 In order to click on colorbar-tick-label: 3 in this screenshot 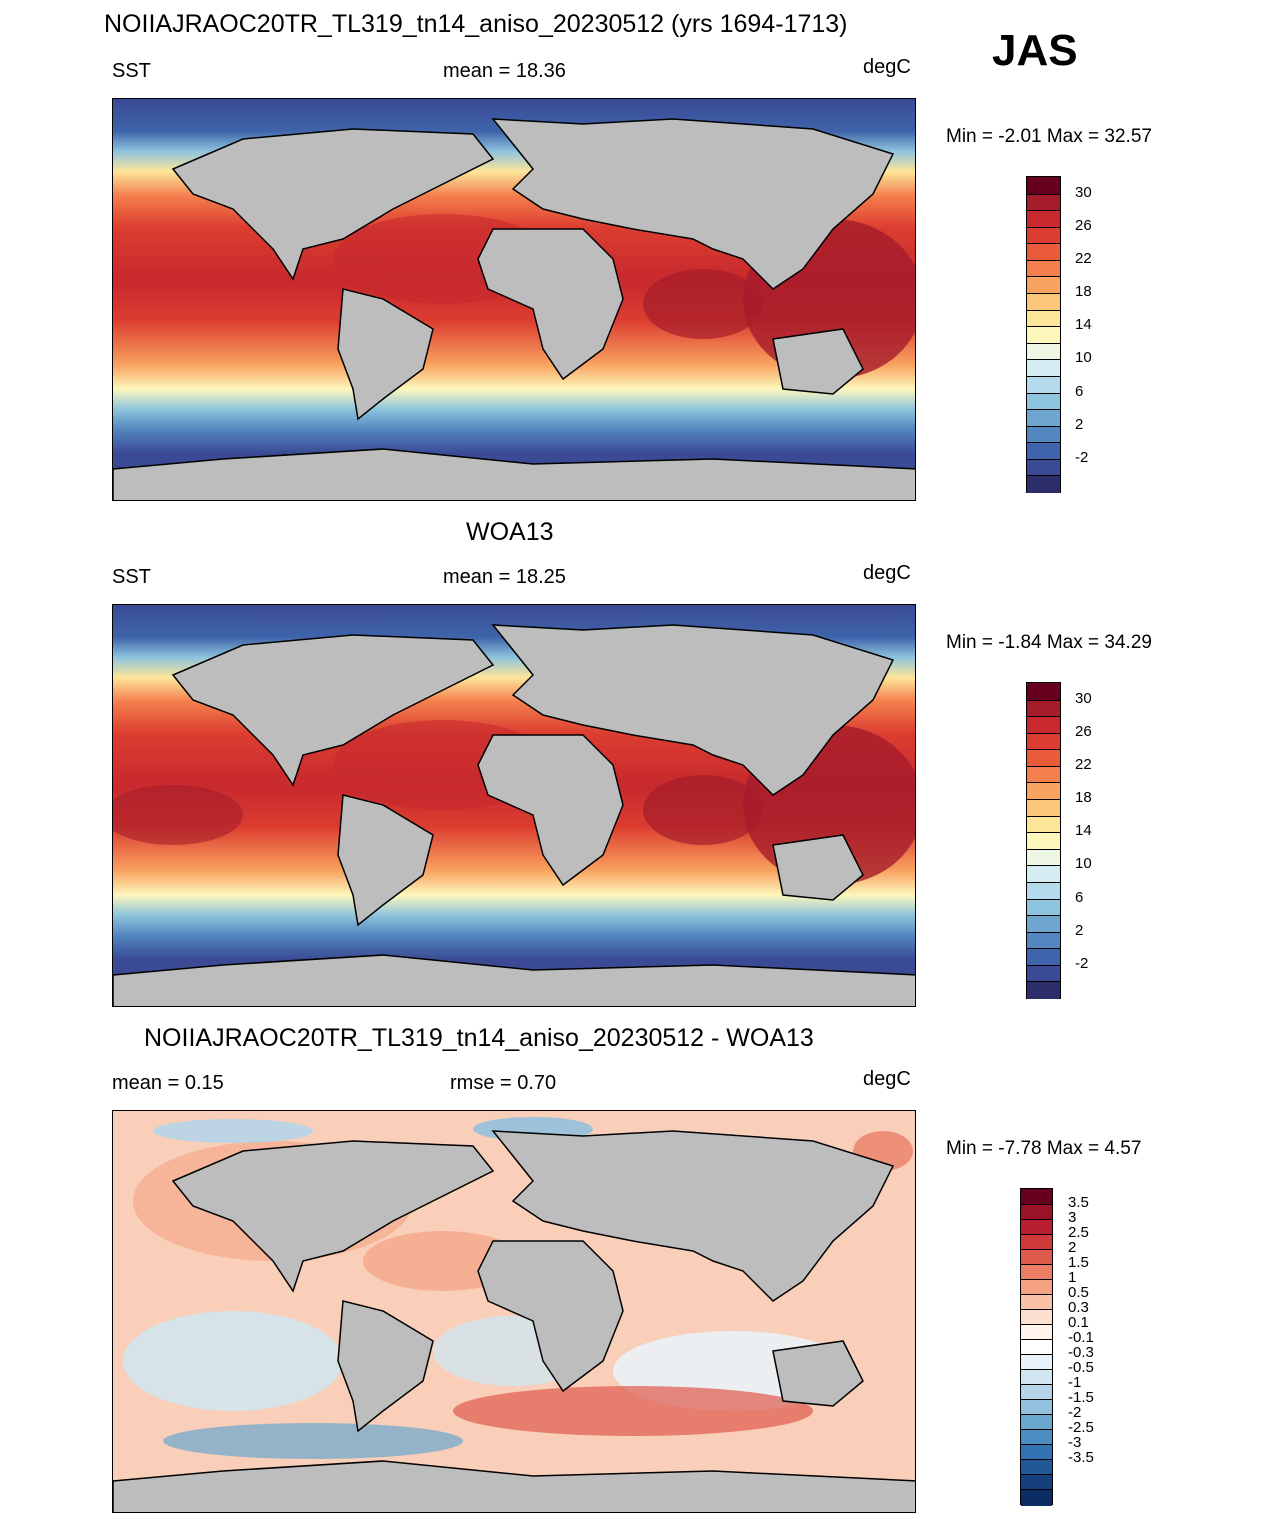, I will do `click(1072, 1217)`.